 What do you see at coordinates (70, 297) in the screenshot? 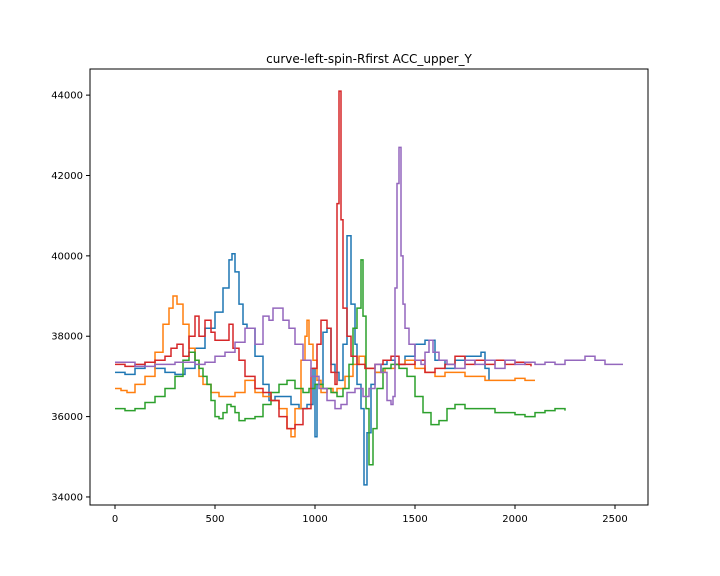
I see `y-axis: 34000 36000 38000 40000 42000 44000` at bounding box center [70, 297].